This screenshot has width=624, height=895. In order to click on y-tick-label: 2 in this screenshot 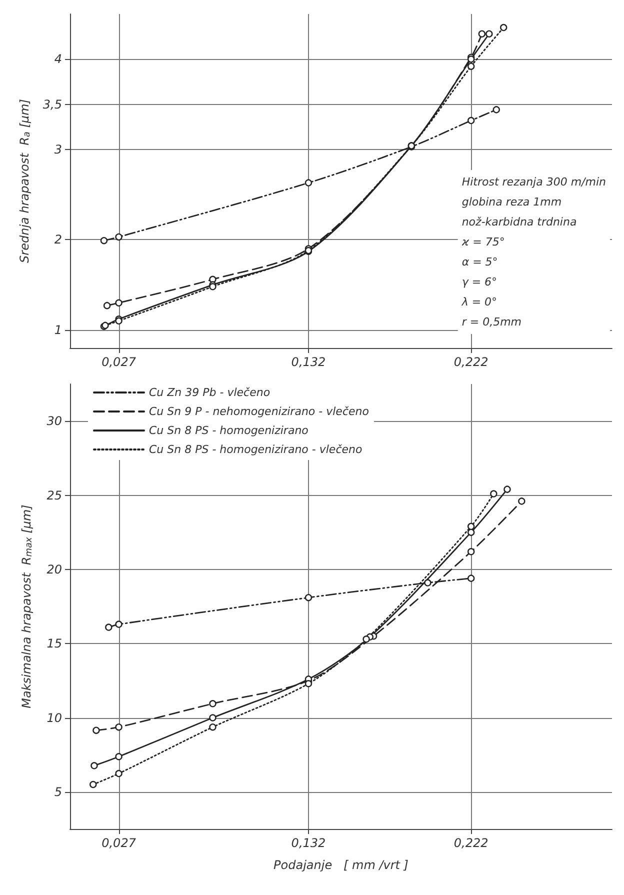, I will do `click(58, 239)`.